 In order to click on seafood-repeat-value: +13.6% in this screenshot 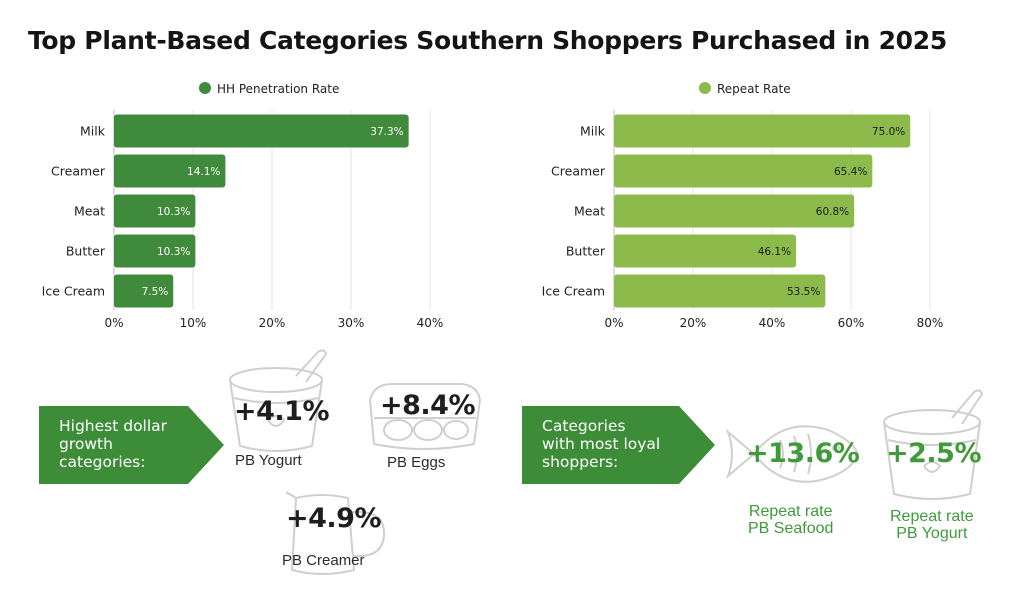, I will do `click(803, 453)`.